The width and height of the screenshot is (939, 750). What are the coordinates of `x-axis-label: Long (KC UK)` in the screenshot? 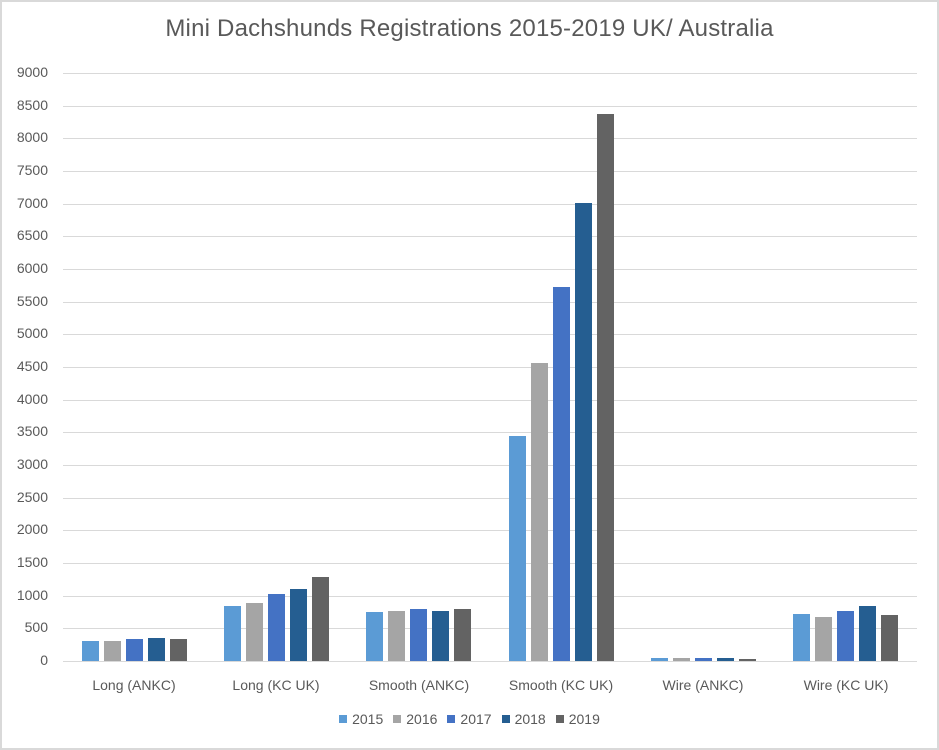 It's located at (276, 685).